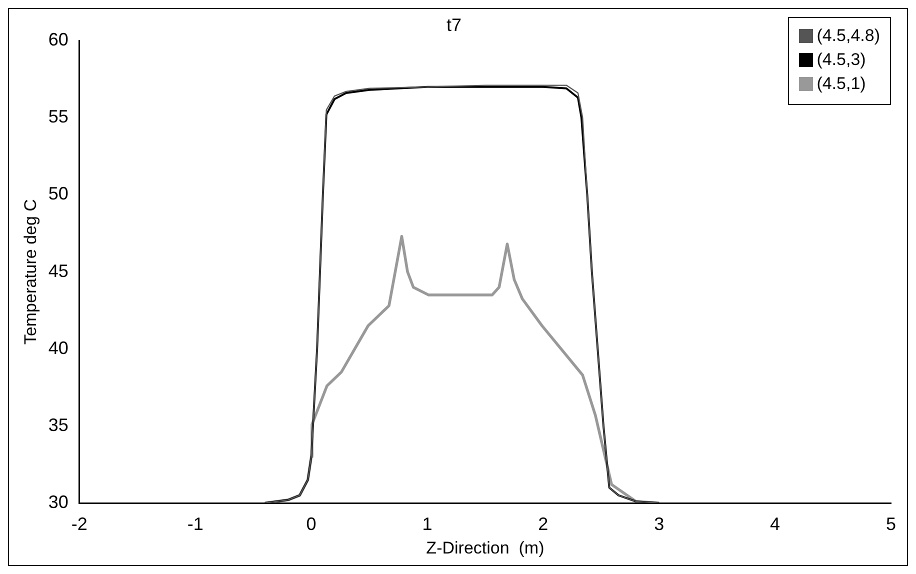 The image size is (916, 574). I want to click on y-axis-title: Temperature deg C, so click(30, 272).